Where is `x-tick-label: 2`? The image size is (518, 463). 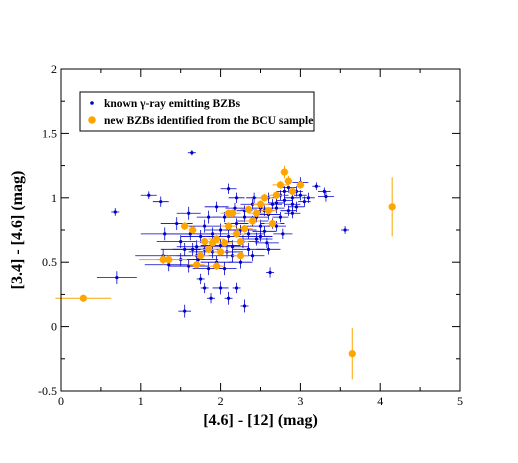 x-tick-label: 2 is located at coordinates (221, 401).